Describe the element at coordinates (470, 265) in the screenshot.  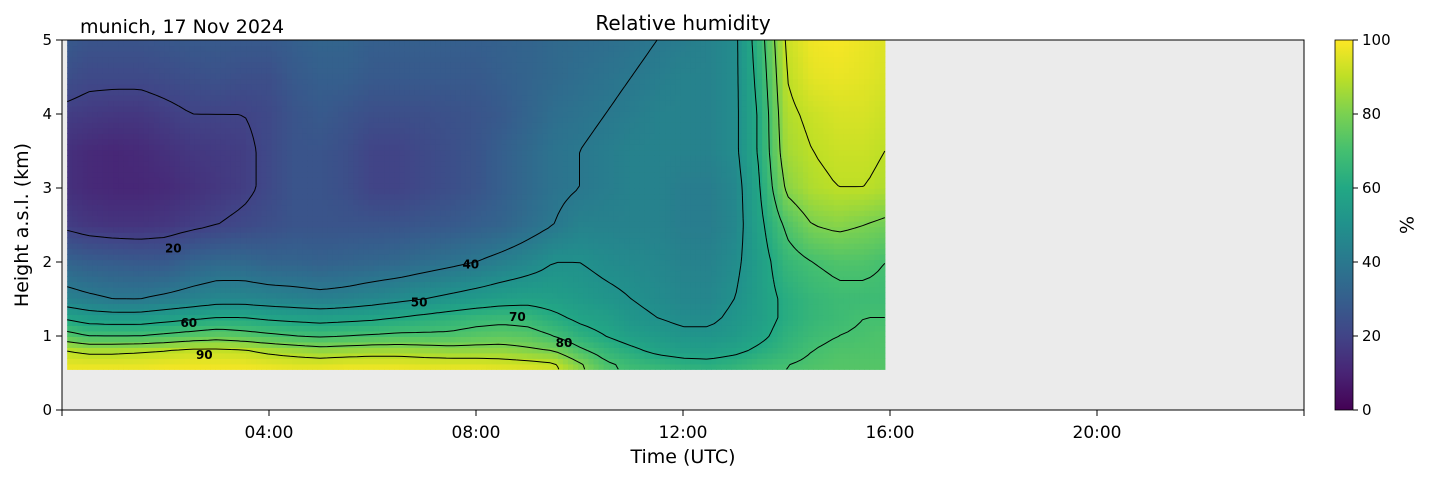
I see `contour-label: 40` at that location.